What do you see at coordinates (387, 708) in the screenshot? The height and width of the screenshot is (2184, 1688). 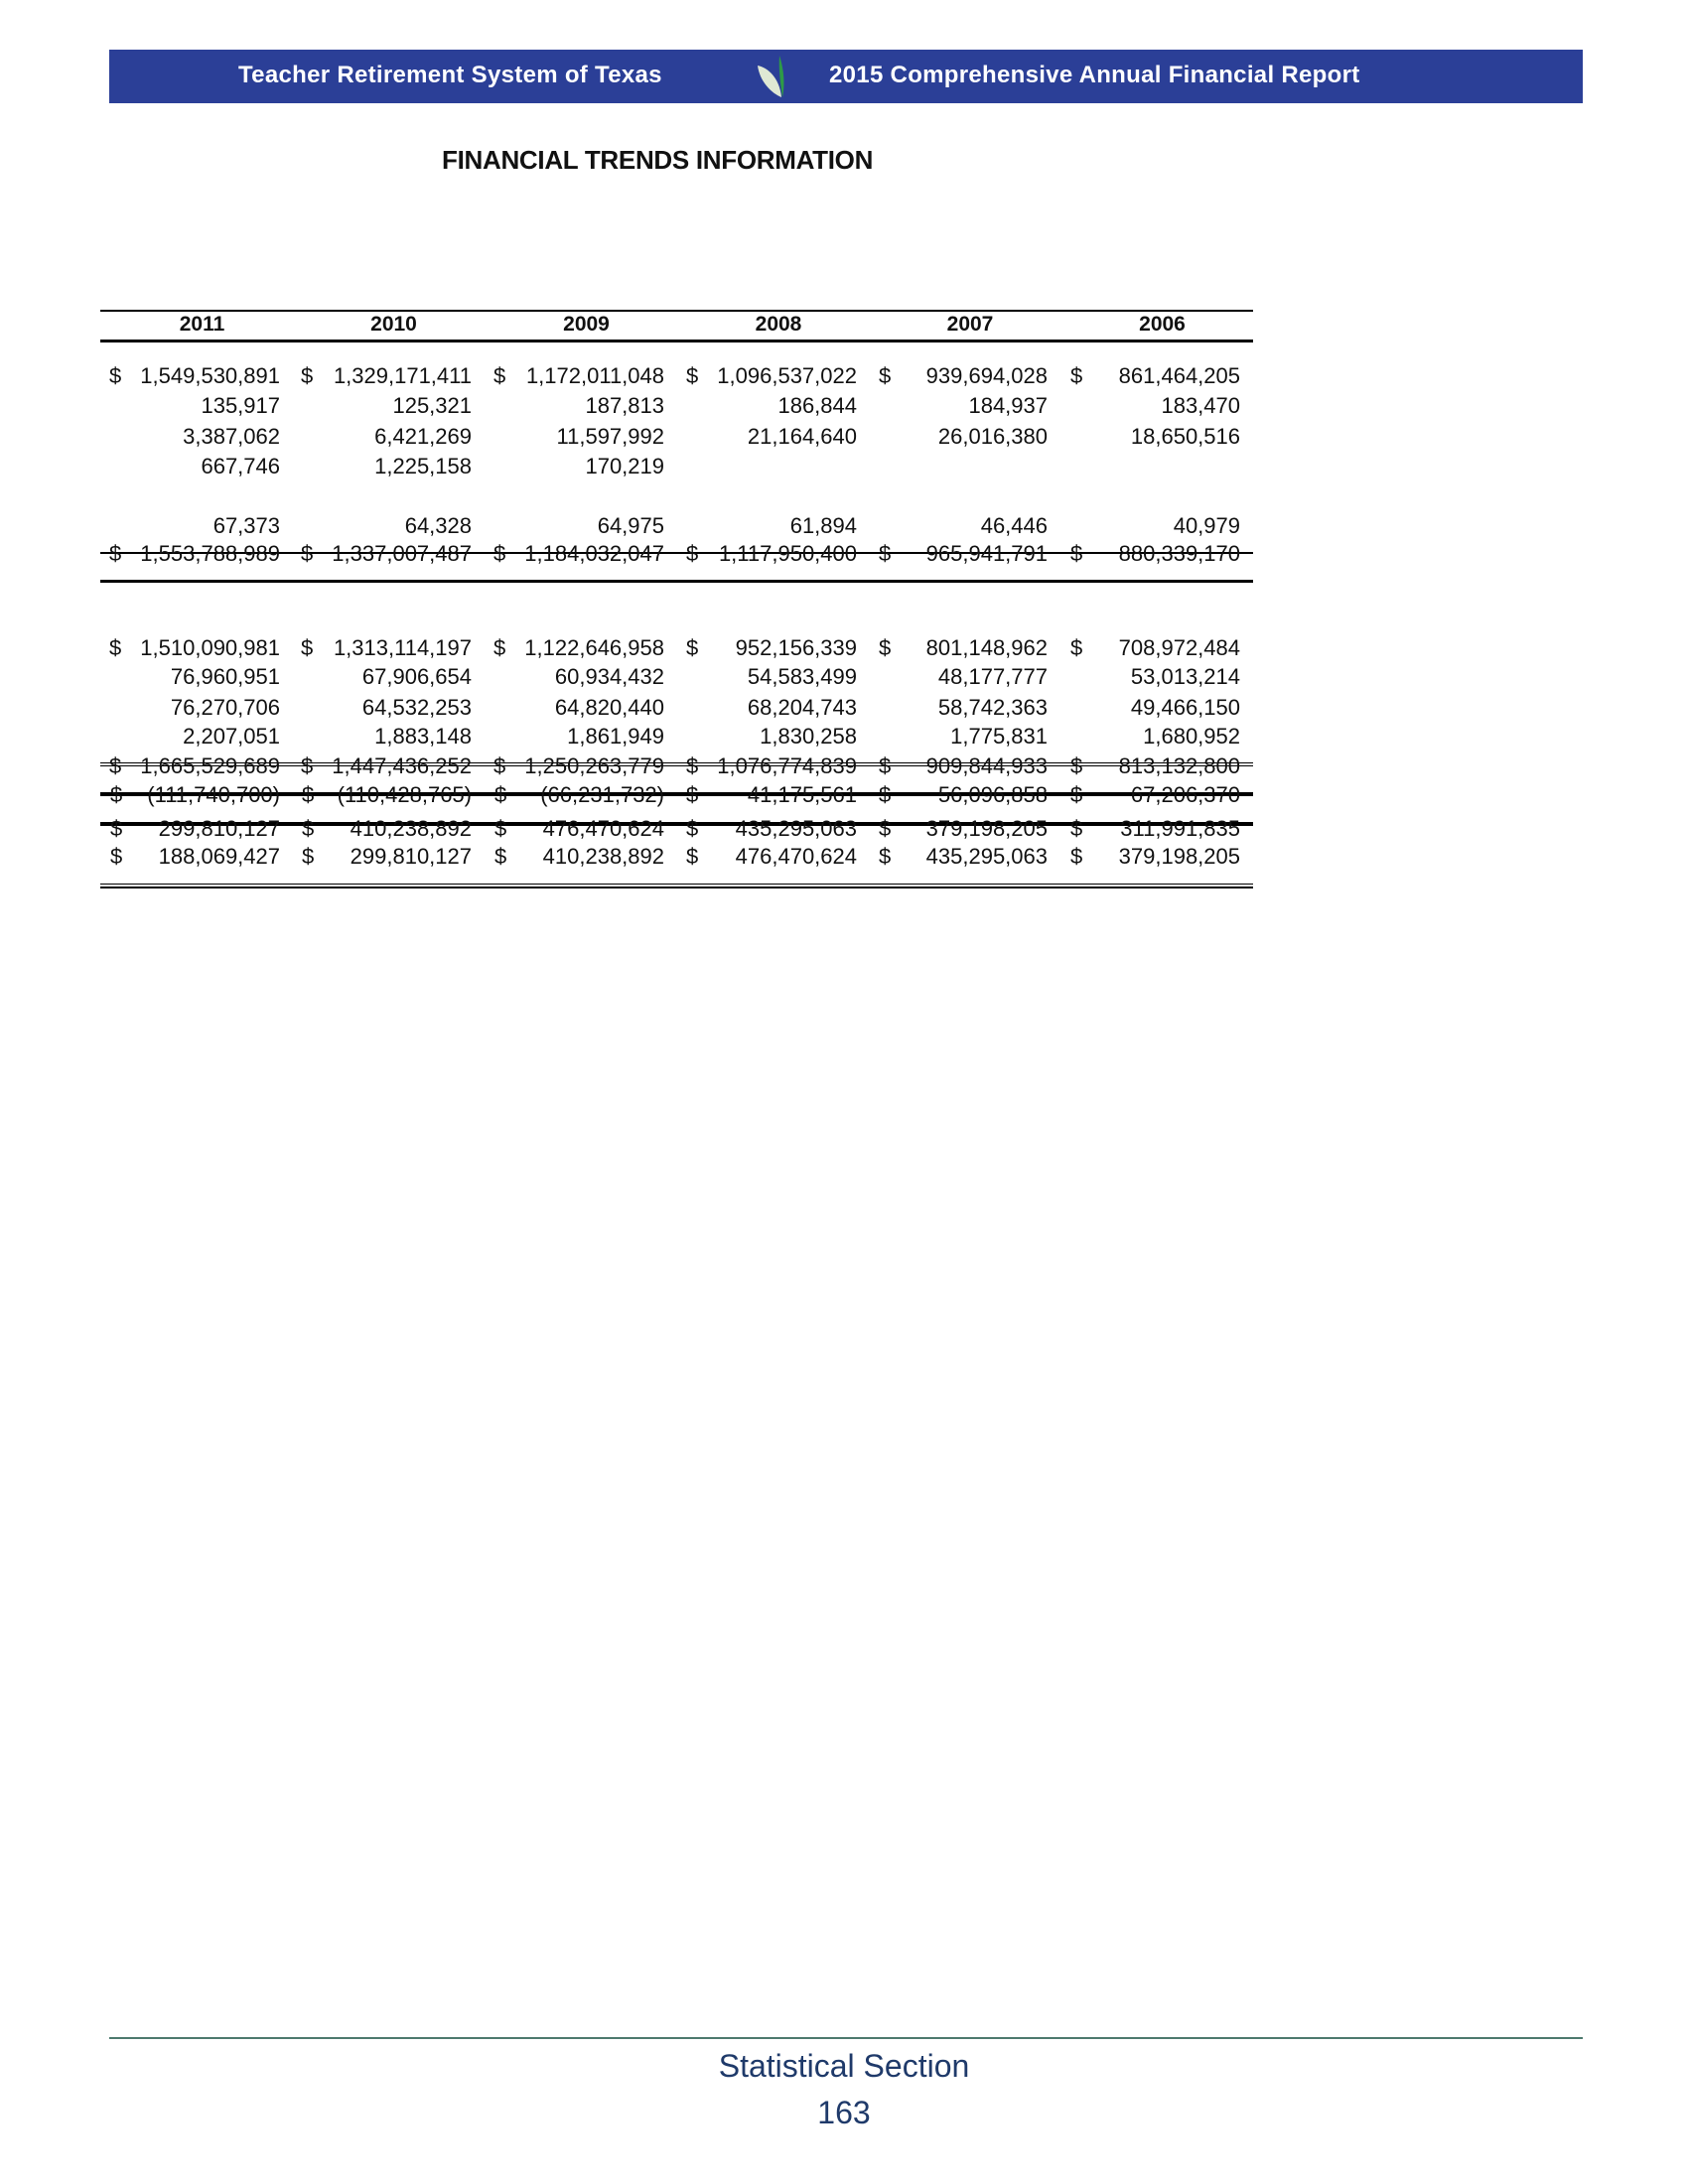 I see `table-cell: 64,532,253` at bounding box center [387, 708].